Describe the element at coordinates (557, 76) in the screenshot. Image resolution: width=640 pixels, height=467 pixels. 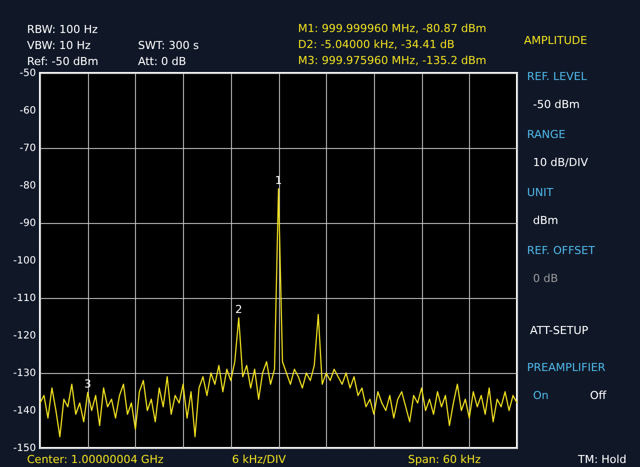
I see `text: REF. LEVEL` at that location.